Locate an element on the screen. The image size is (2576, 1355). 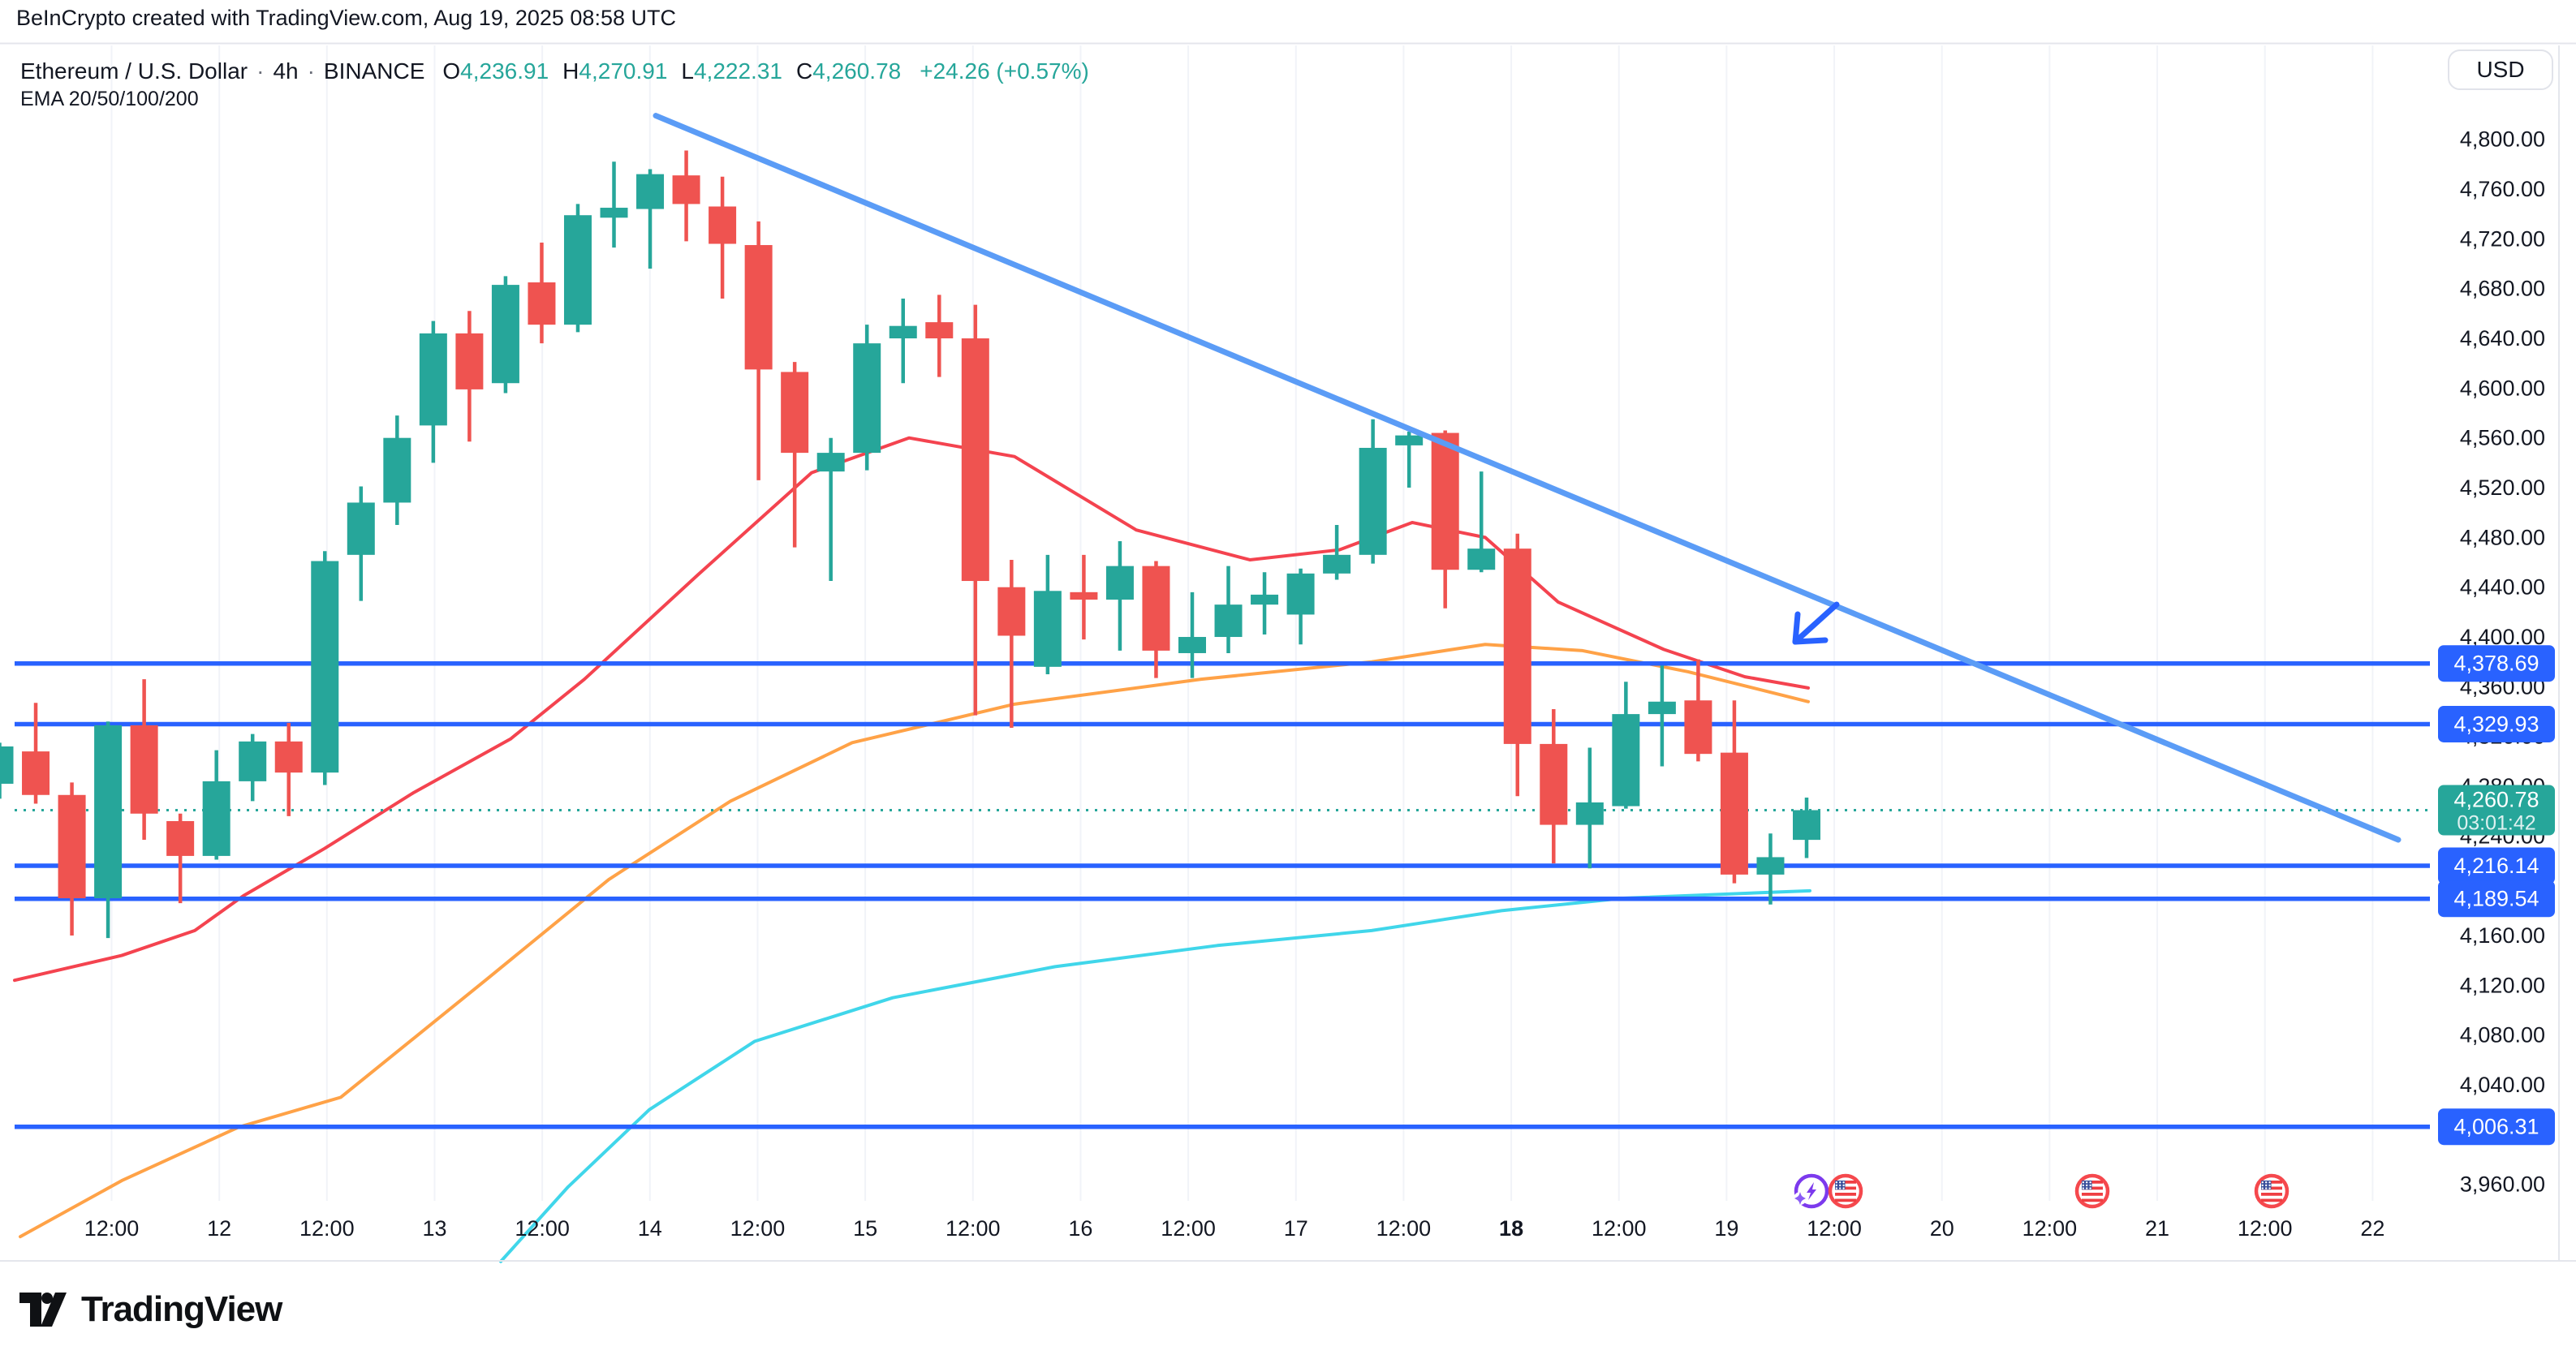
open-label: O is located at coordinates (452, 71).